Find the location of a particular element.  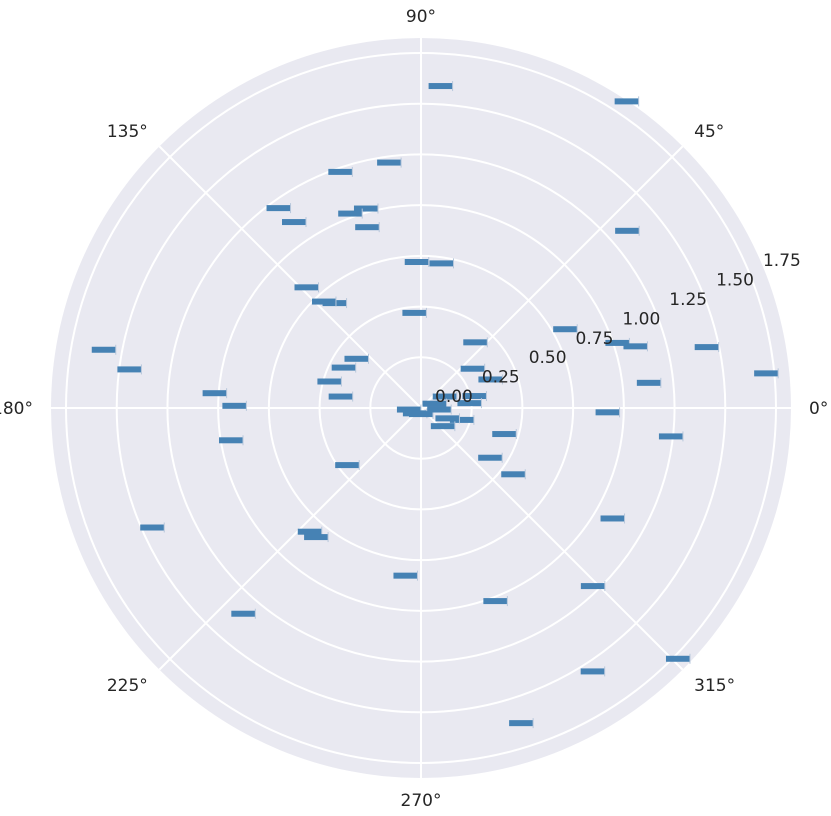

radial-tick-label-4: 1.00 is located at coordinates (641, 319).